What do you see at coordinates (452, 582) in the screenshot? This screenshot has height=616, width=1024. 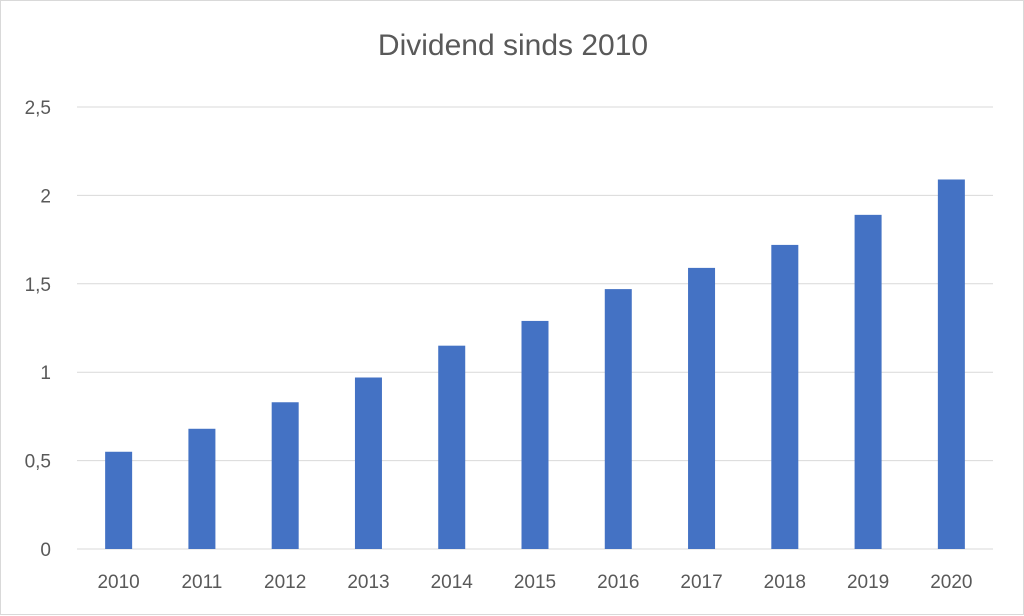 I see `x-tick-label: 2014` at bounding box center [452, 582].